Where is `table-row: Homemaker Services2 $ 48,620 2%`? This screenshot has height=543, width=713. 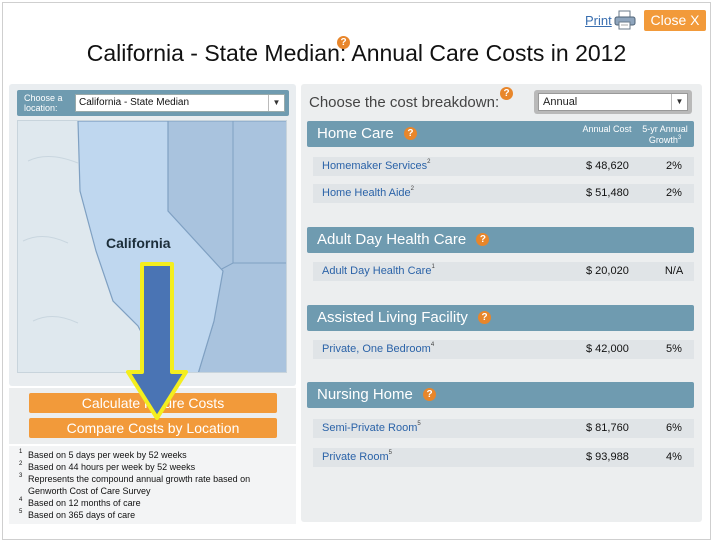 table-row: Homemaker Services2 $ 48,620 2% is located at coordinates (503, 166).